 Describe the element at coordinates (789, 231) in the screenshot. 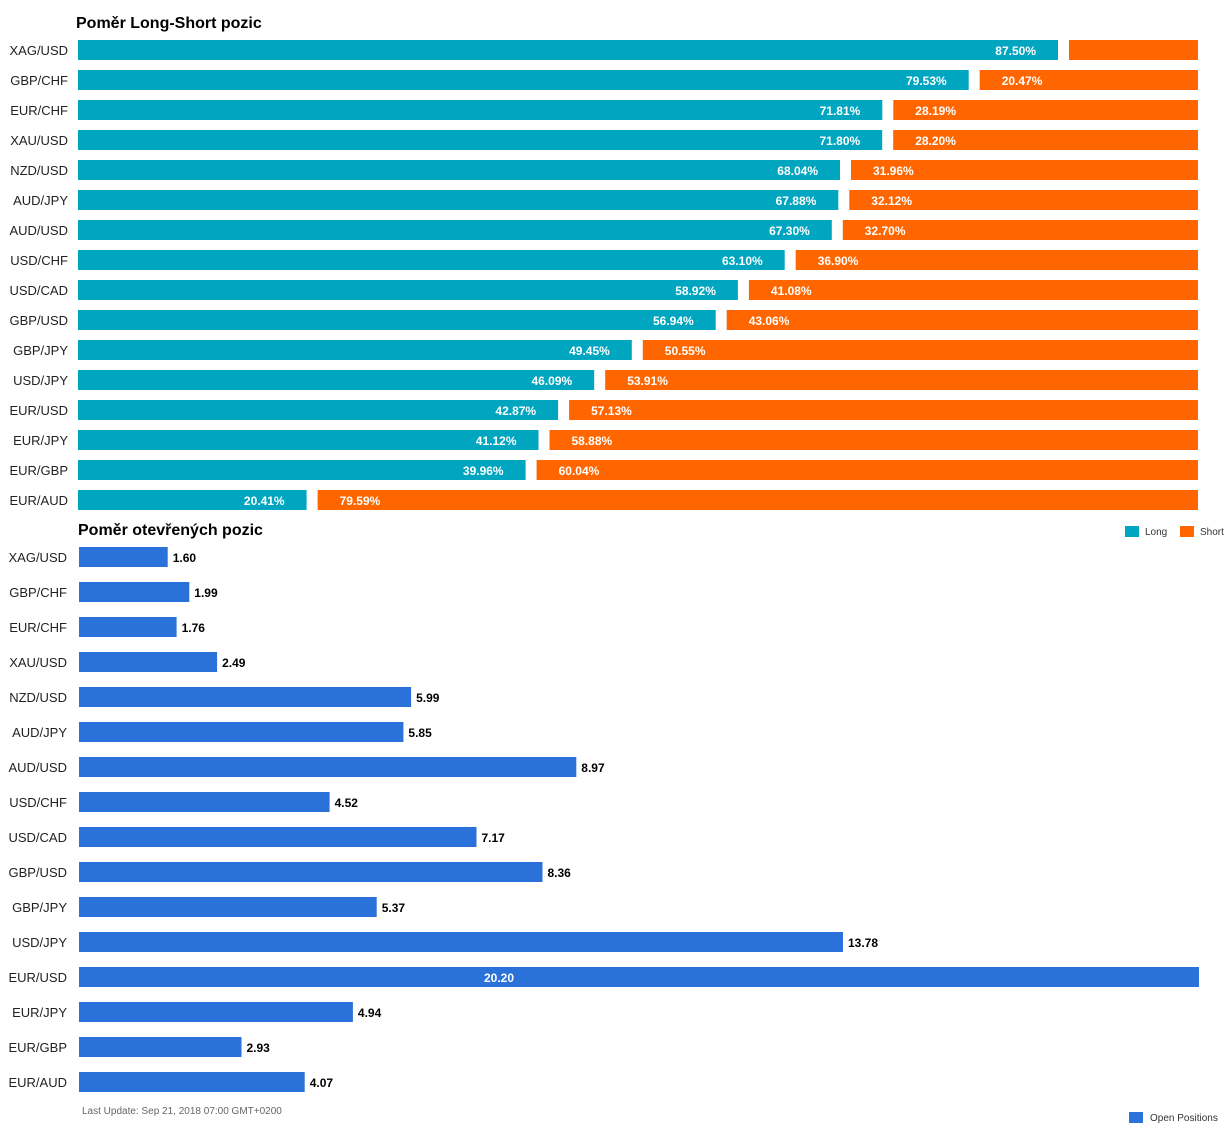

I see `long-value-label-aud-usd: 67.30%` at that location.